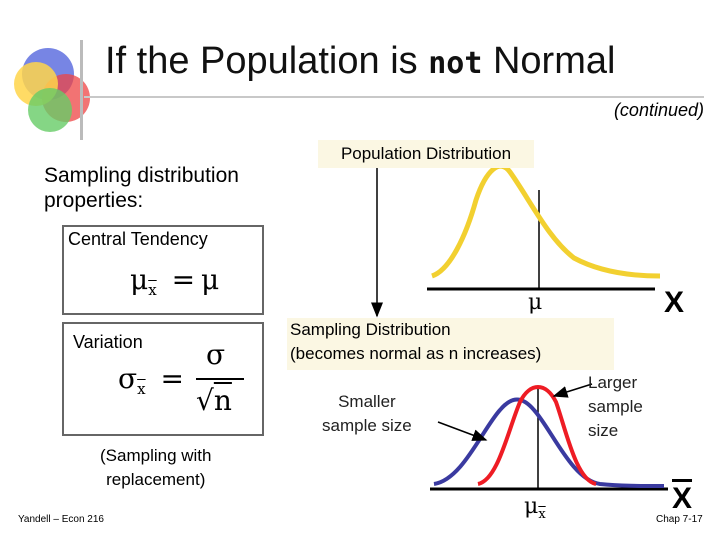 This screenshot has height=540, width=720. What do you see at coordinates (141, 188) in the screenshot?
I see `properties-heading: Sampling distribution properties:` at bounding box center [141, 188].